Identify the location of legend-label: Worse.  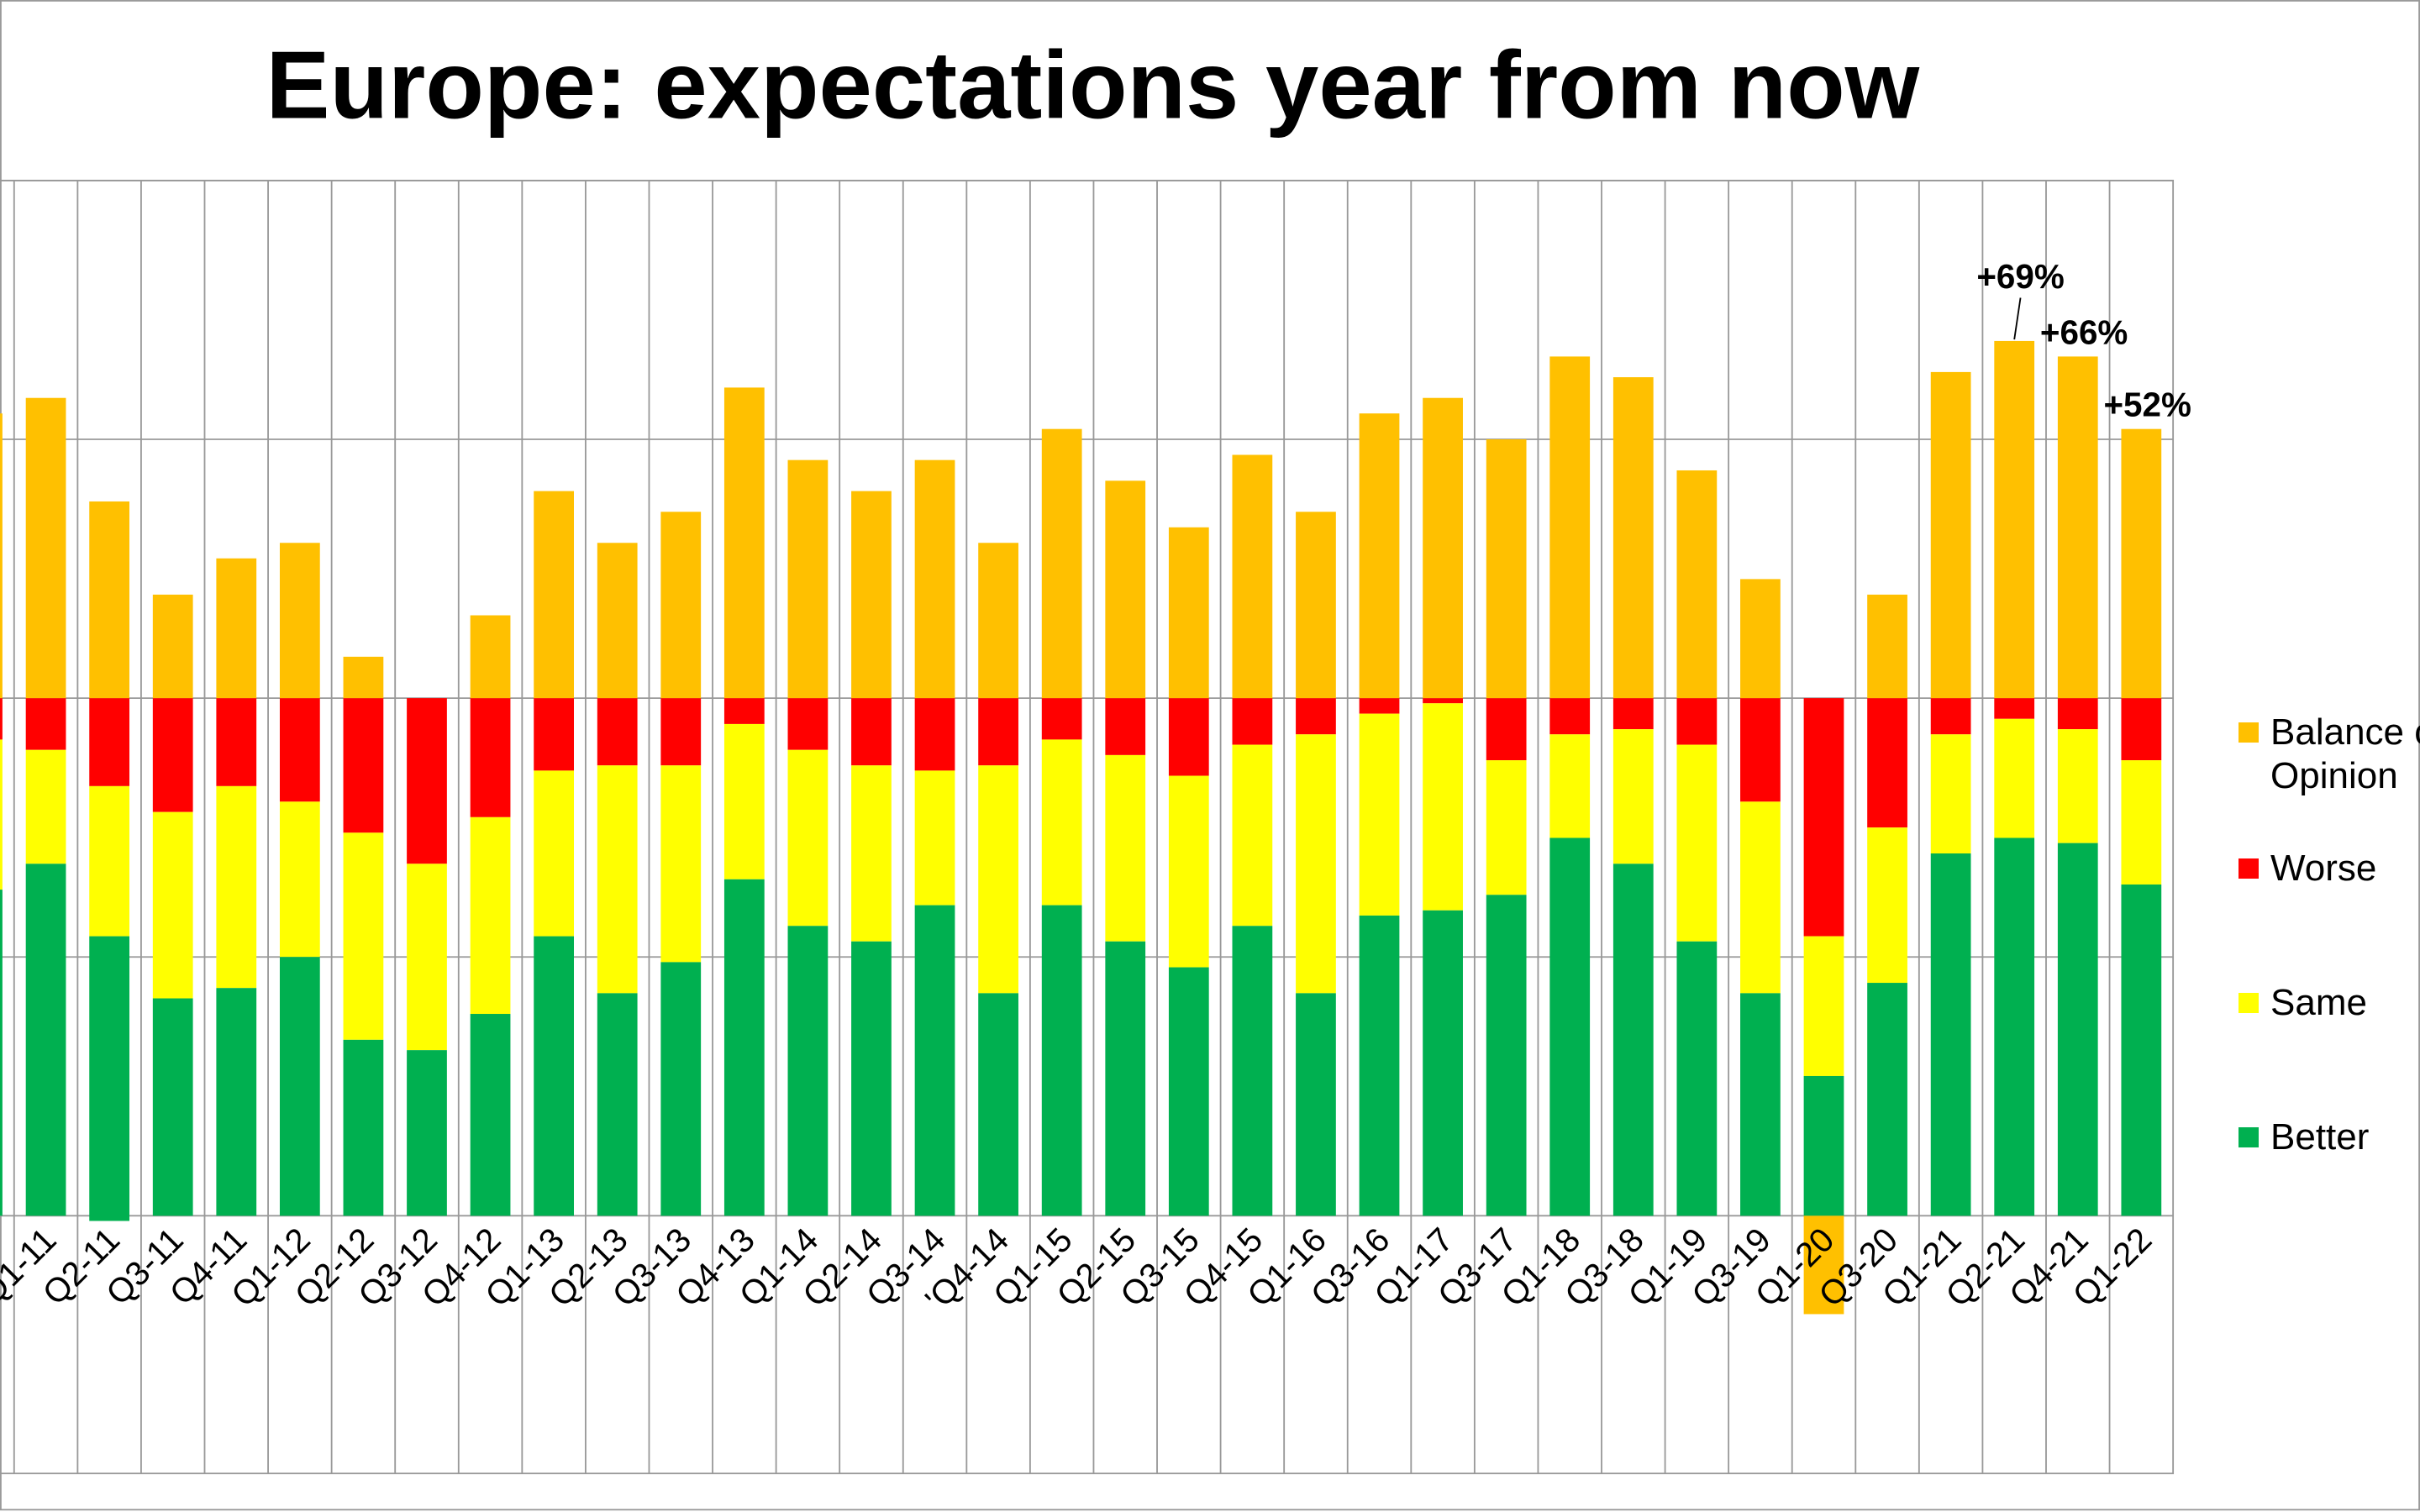
(2324, 868).